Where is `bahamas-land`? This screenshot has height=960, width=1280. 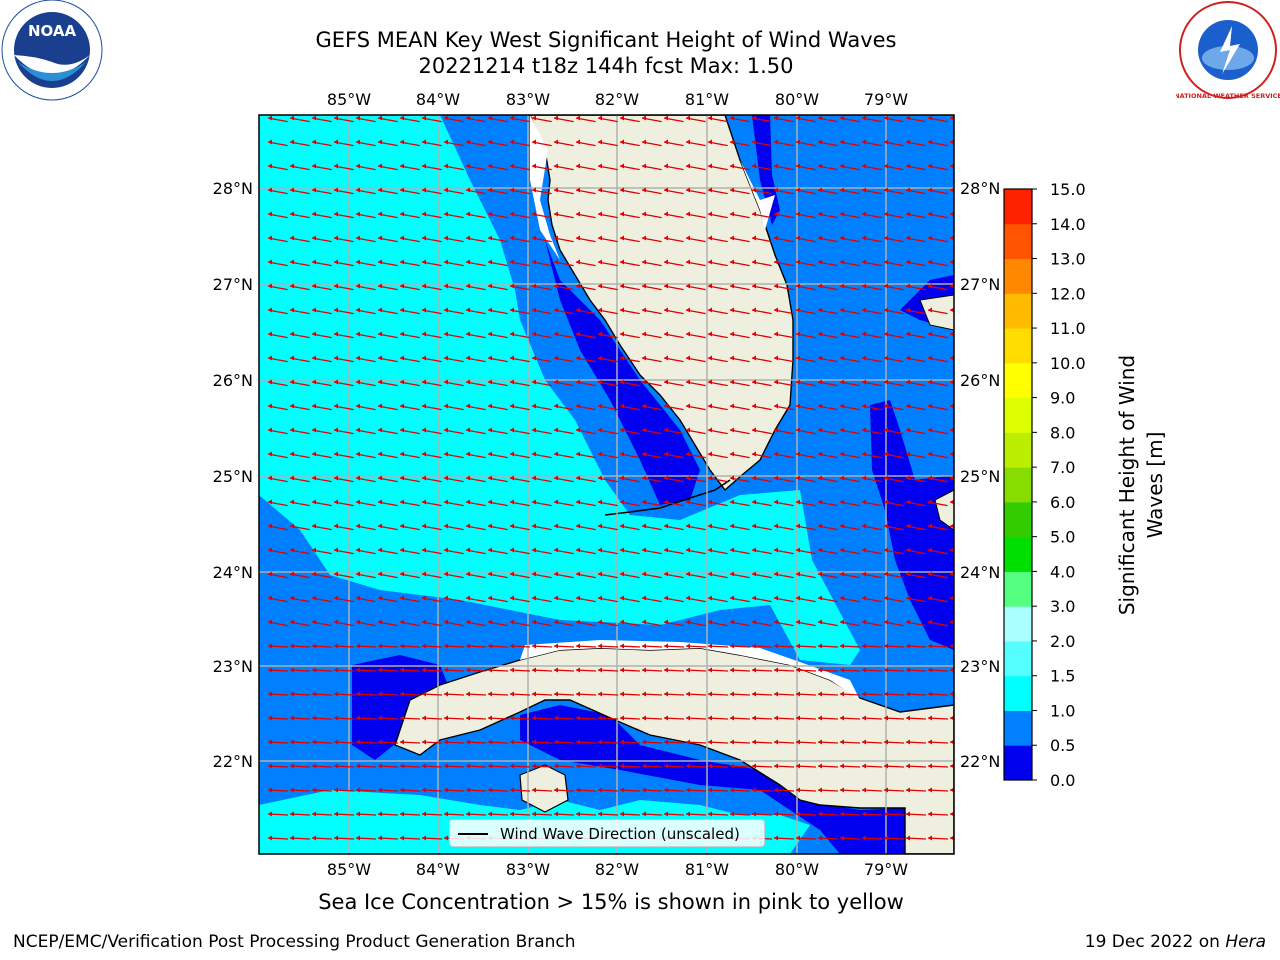 bahamas-land is located at coordinates (944, 510).